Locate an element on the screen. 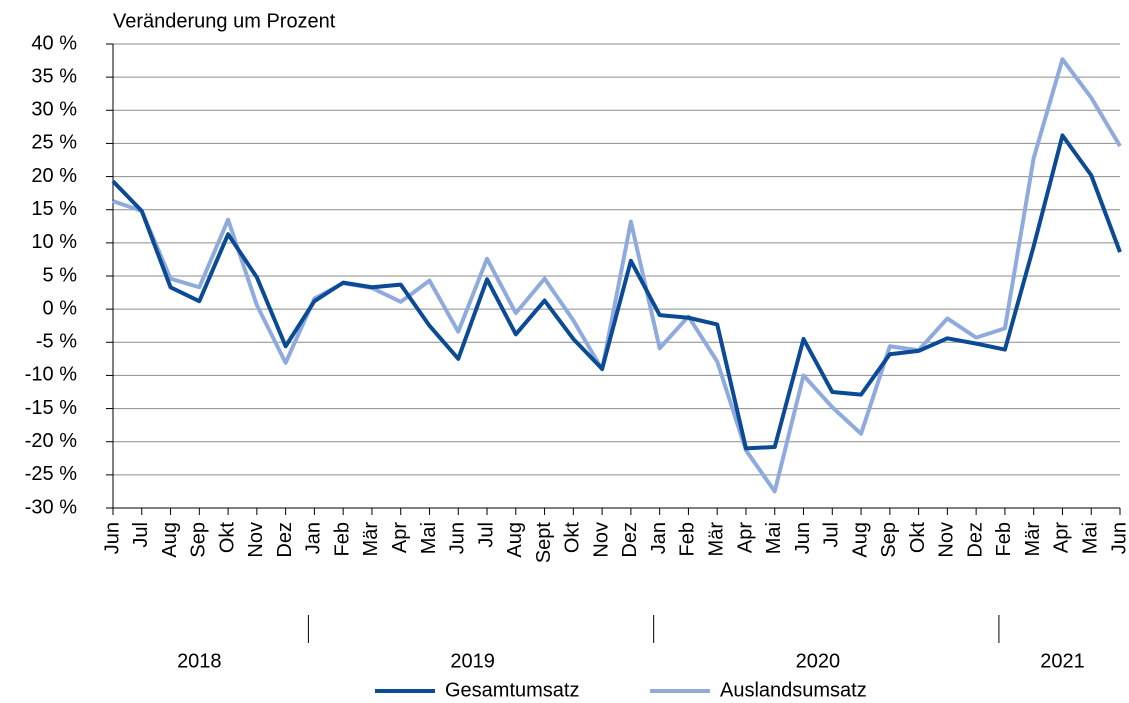 Image resolution: width=1129 pixels, height=703 pixels. y-tick-label: -10 % is located at coordinates (51, 375).